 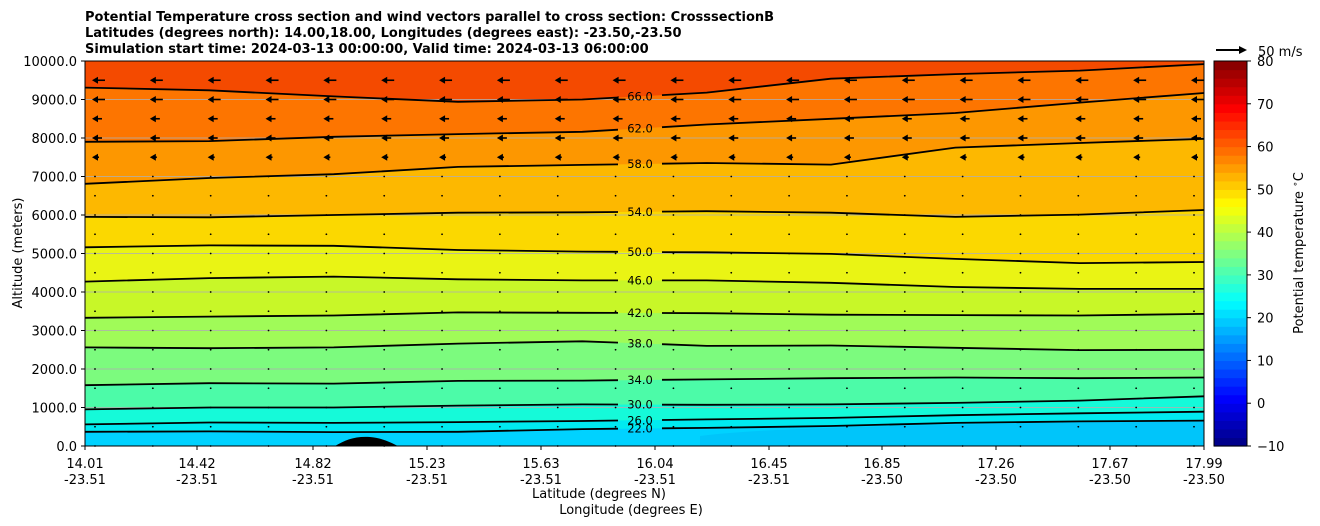 What do you see at coordinates (1259, 52) in the screenshot?
I see `quiver-key: 50 m/s` at bounding box center [1259, 52].